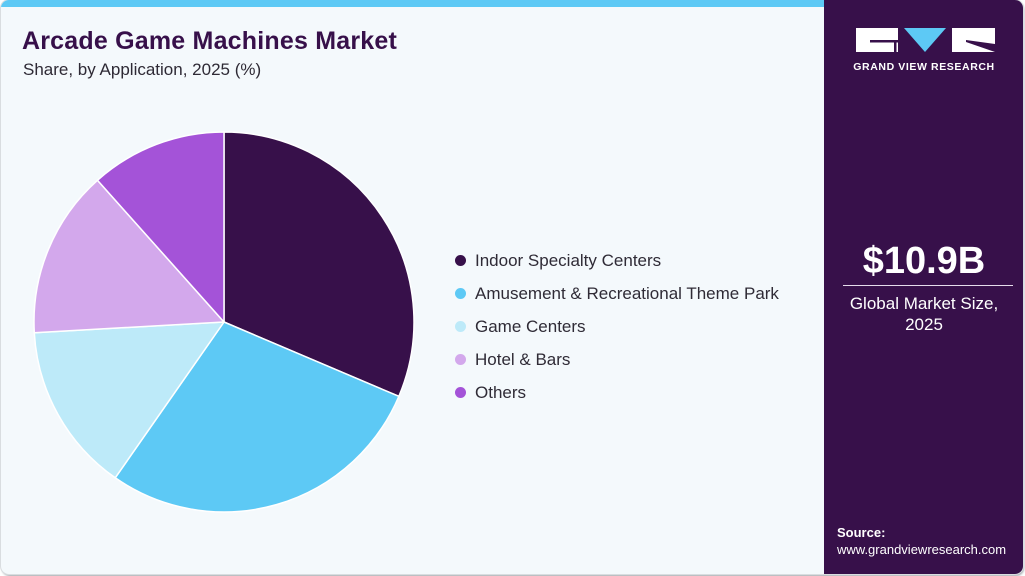 Image resolution: width=1025 pixels, height=576 pixels. I want to click on divider, so click(928, 285).